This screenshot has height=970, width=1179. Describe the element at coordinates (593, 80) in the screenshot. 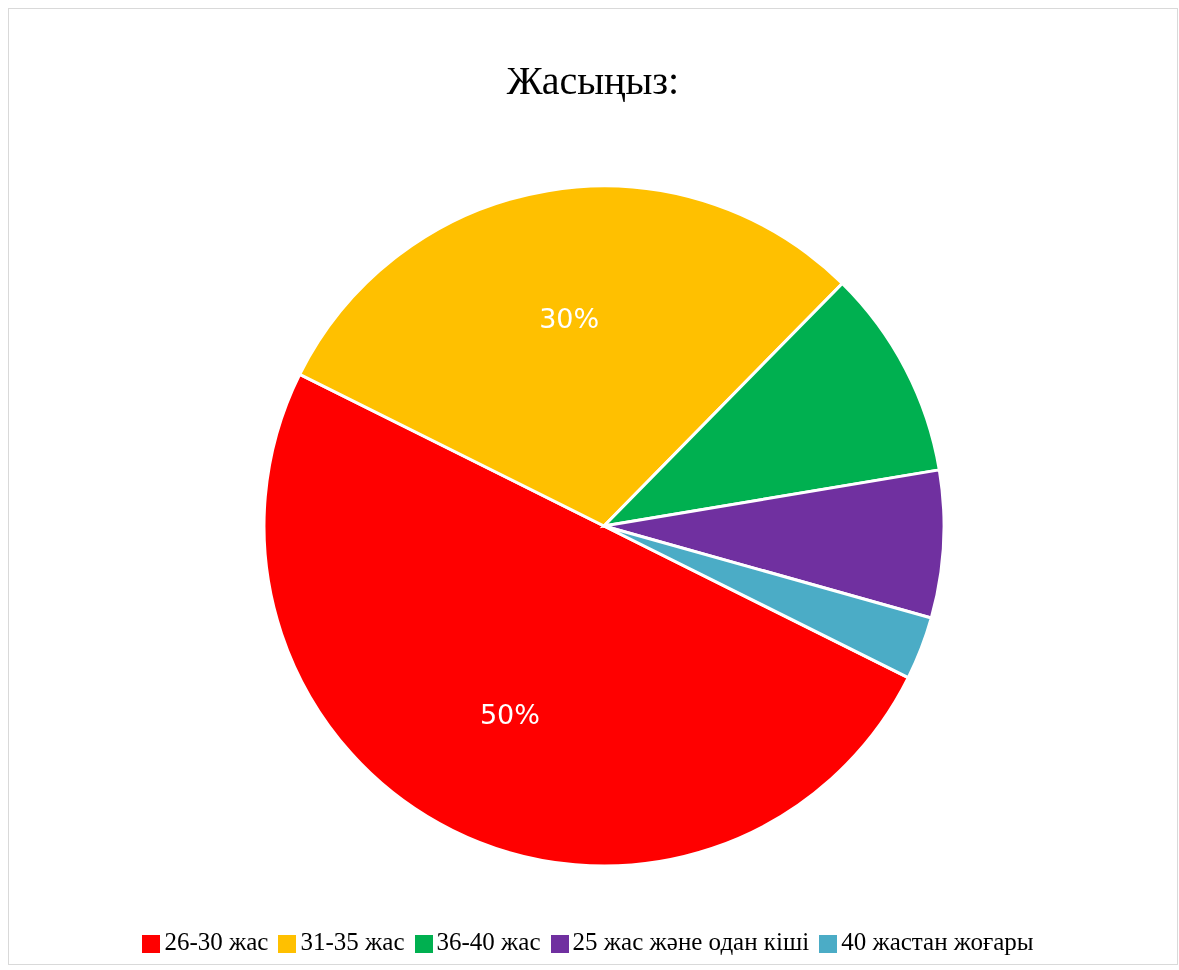

I see `chart-title: Жасыңыз:` at that location.